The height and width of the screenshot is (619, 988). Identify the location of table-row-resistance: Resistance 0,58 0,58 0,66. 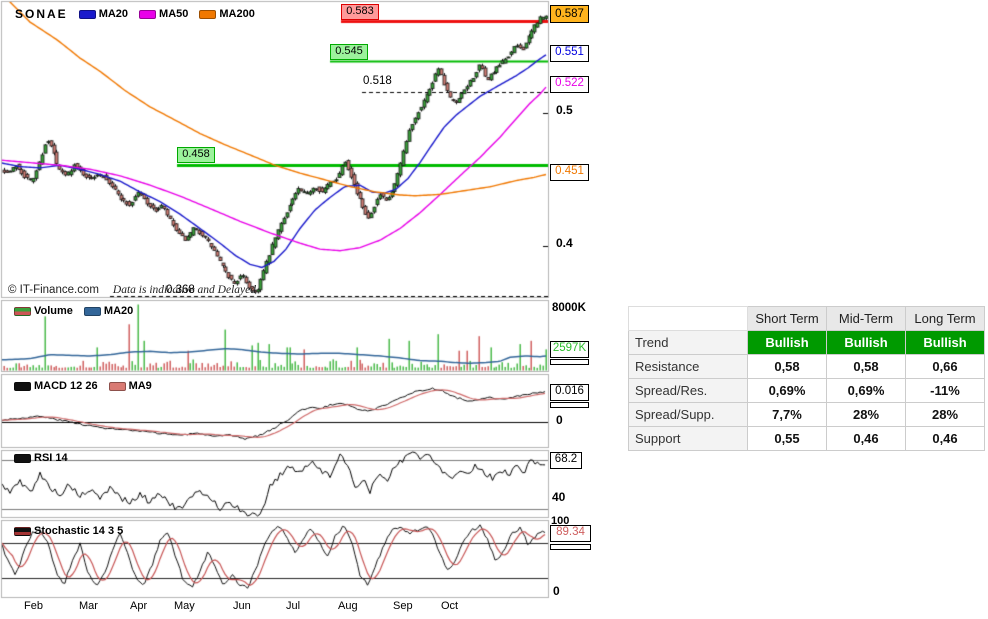
(806, 366).